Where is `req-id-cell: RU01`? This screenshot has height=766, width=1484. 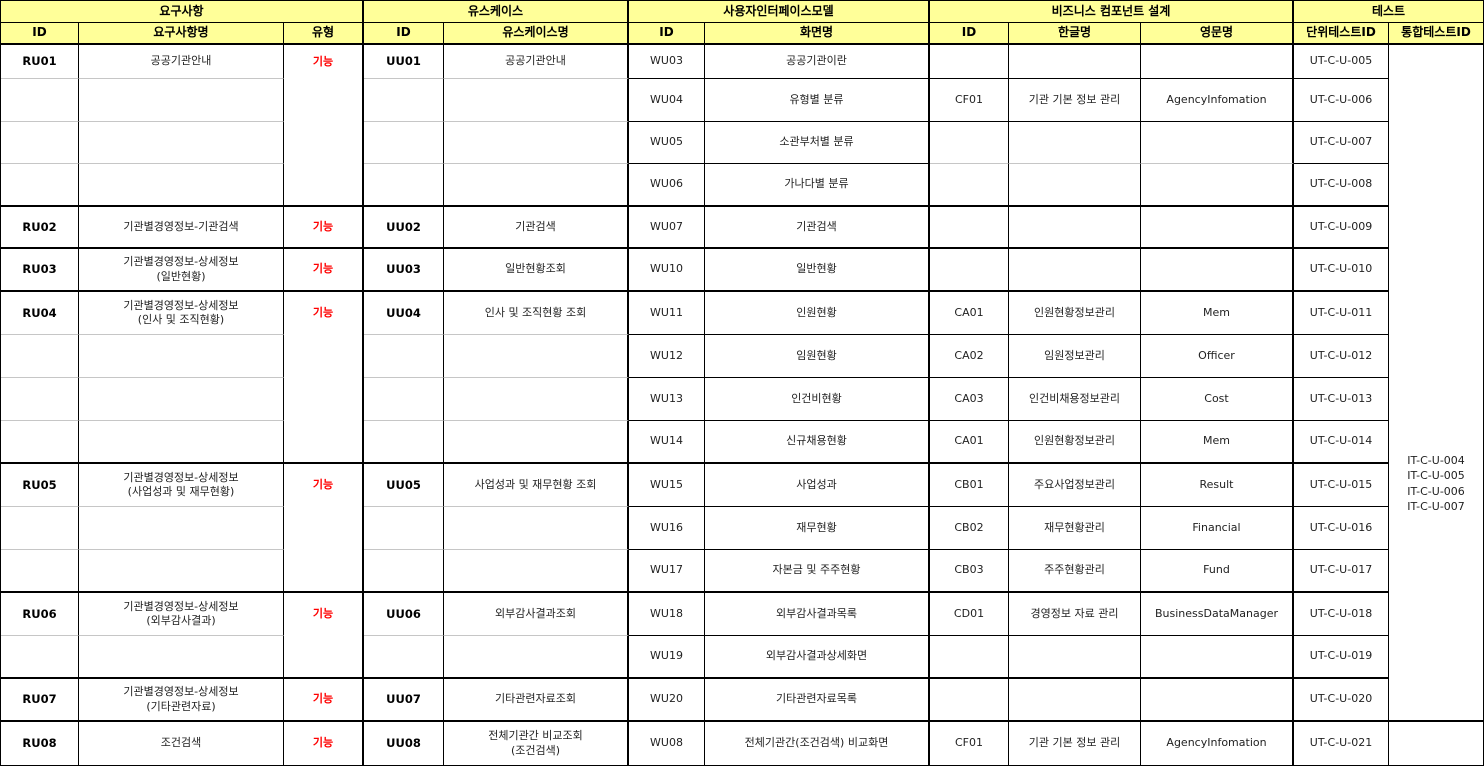
req-id-cell: RU01 is located at coordinates (40, 62).